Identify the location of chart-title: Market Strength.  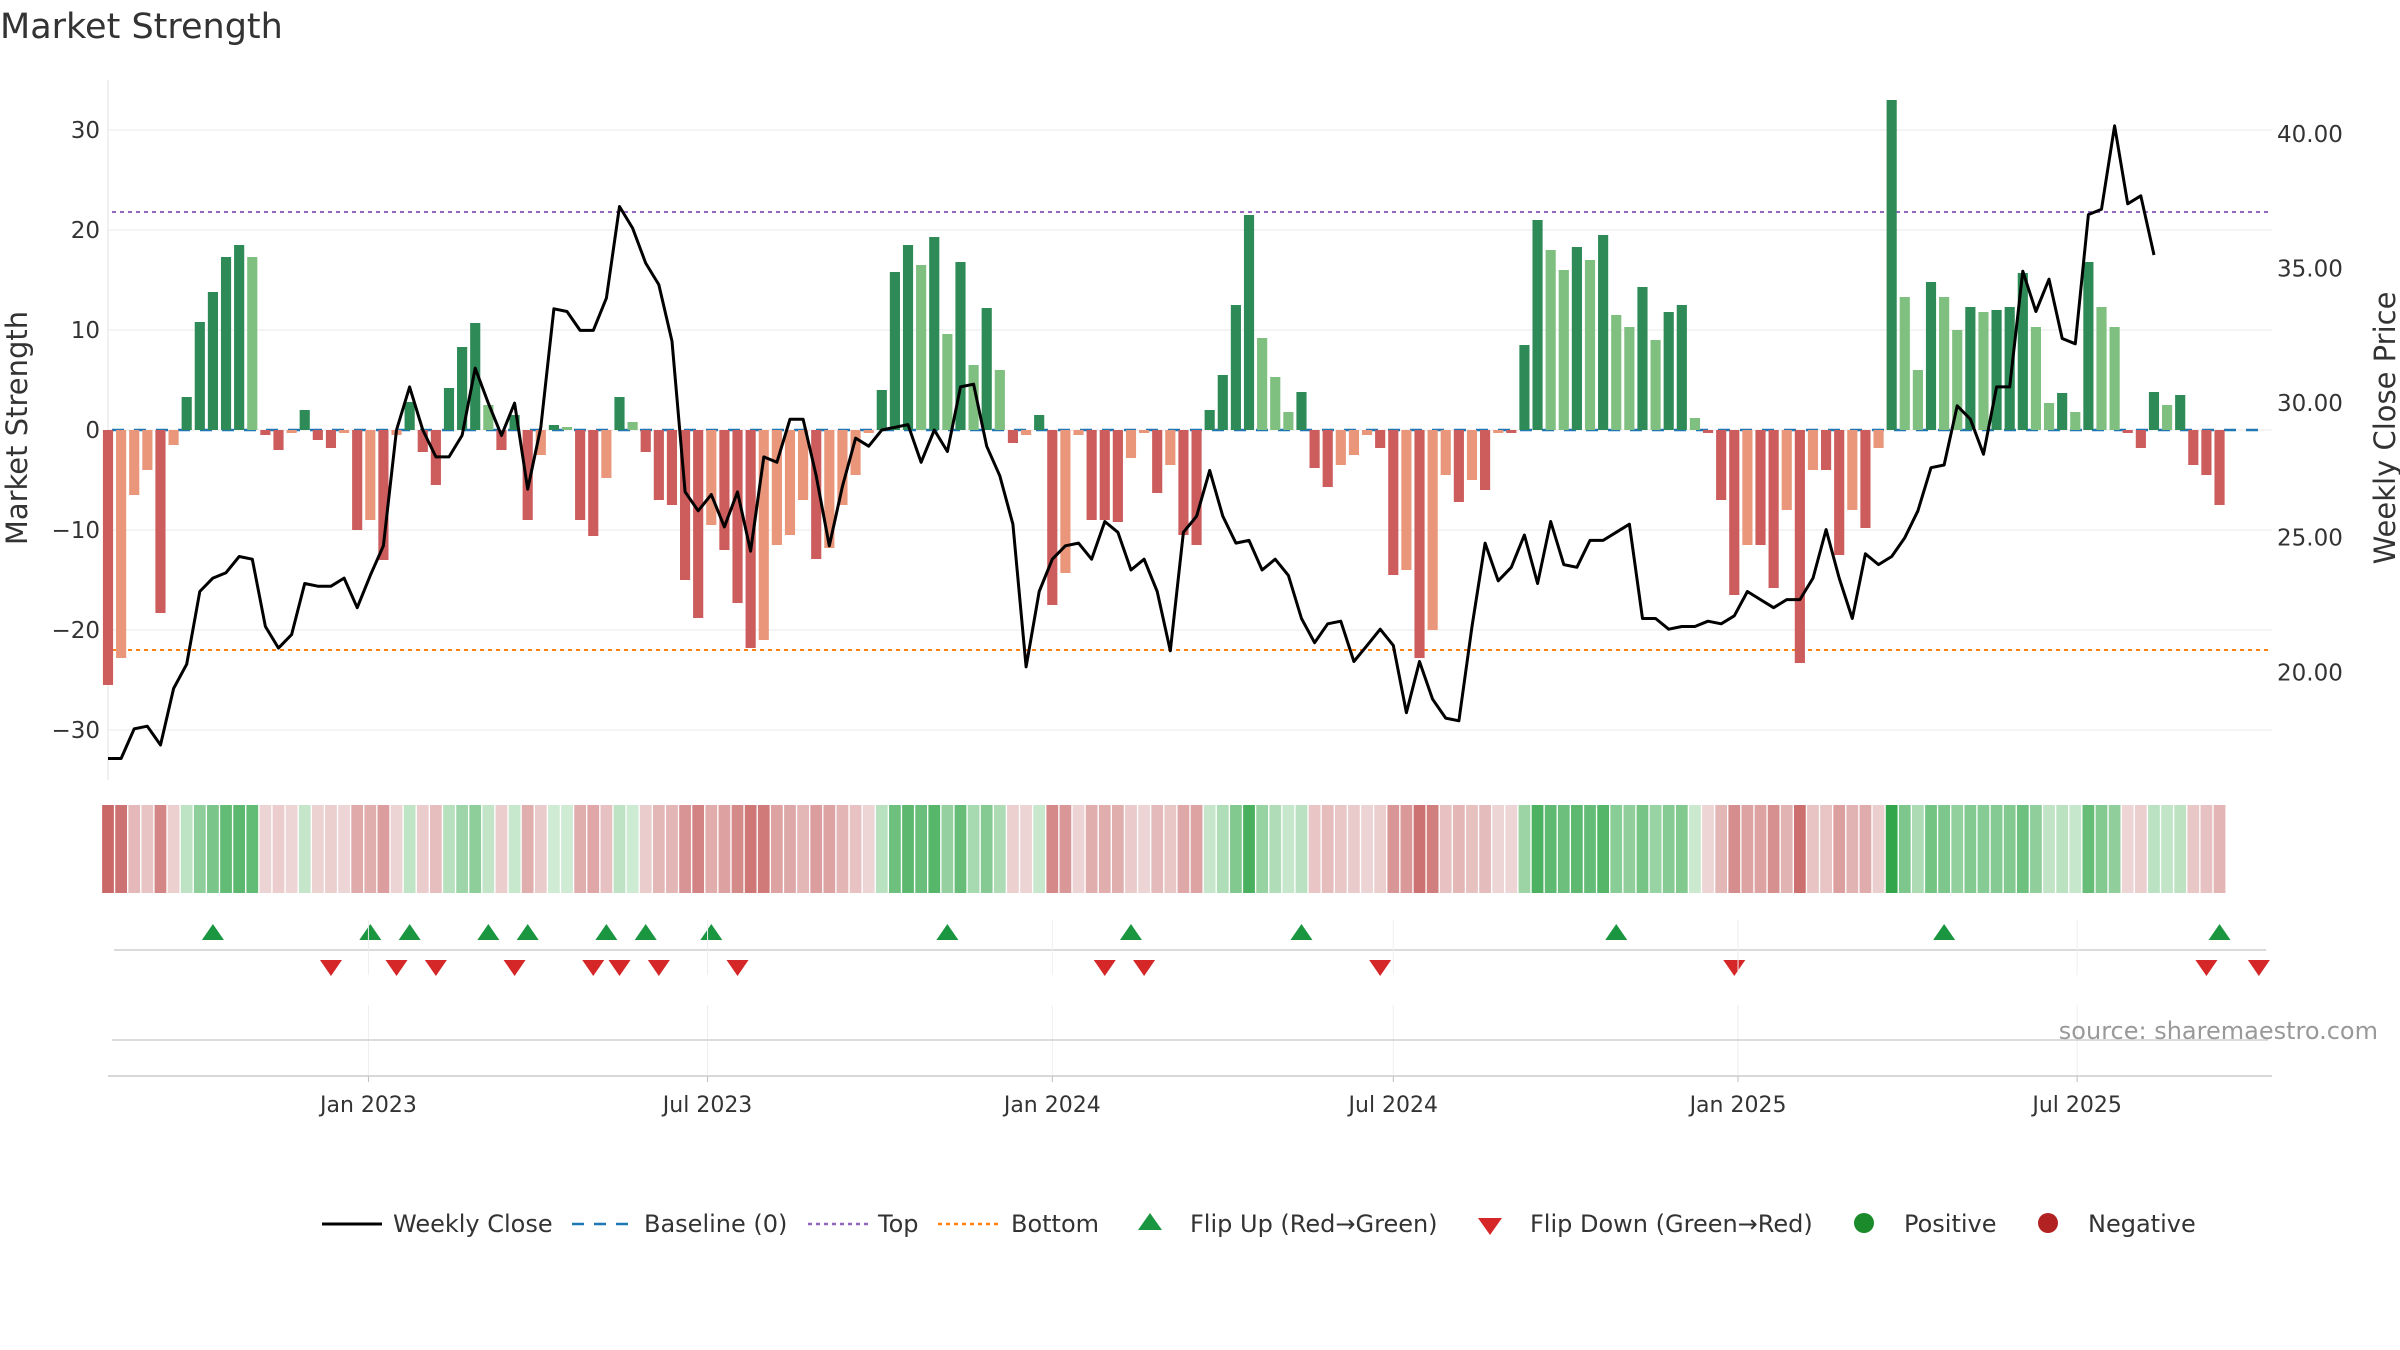
(141, 27).